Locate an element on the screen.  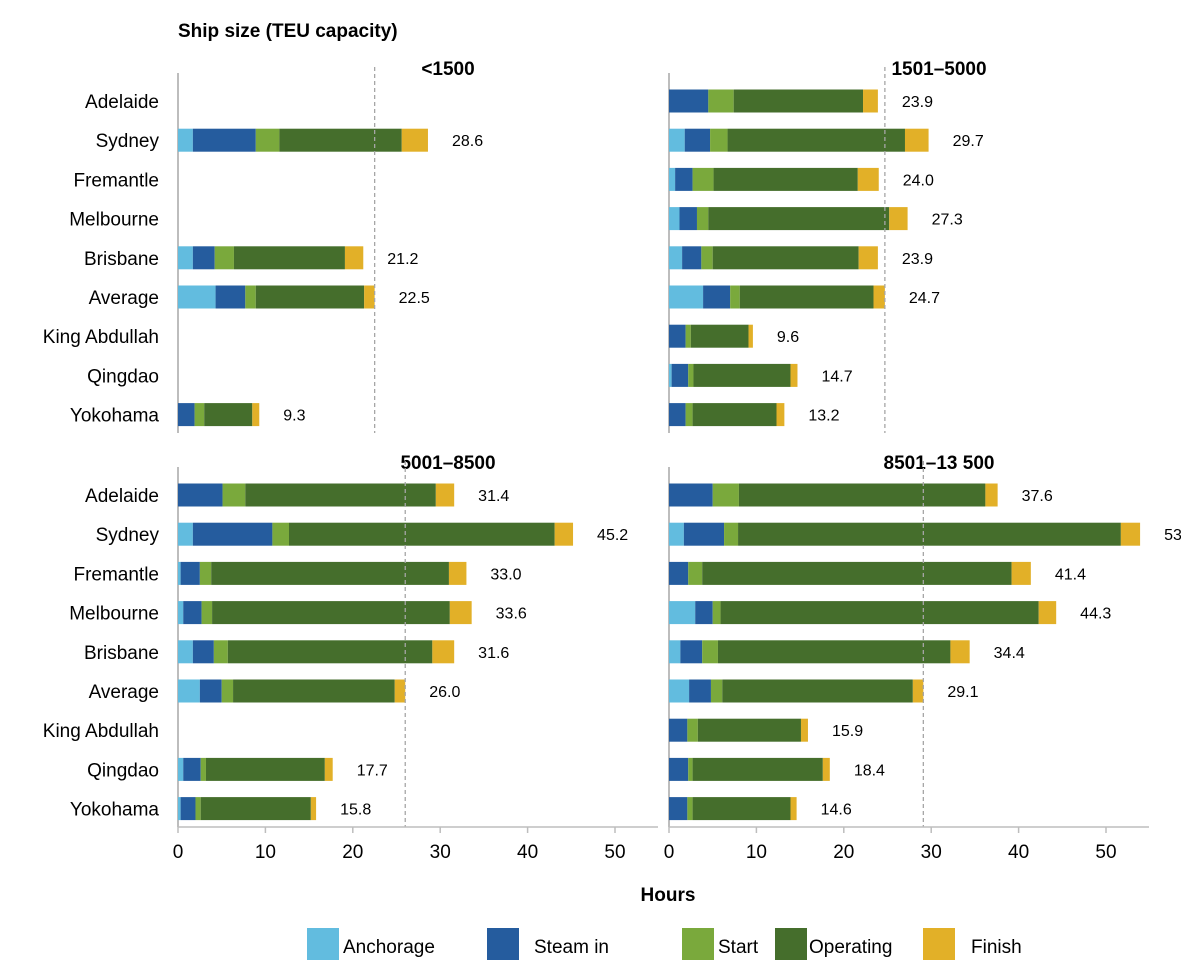
panel-1-bar-average-operating is located at coordinates (310, 297).